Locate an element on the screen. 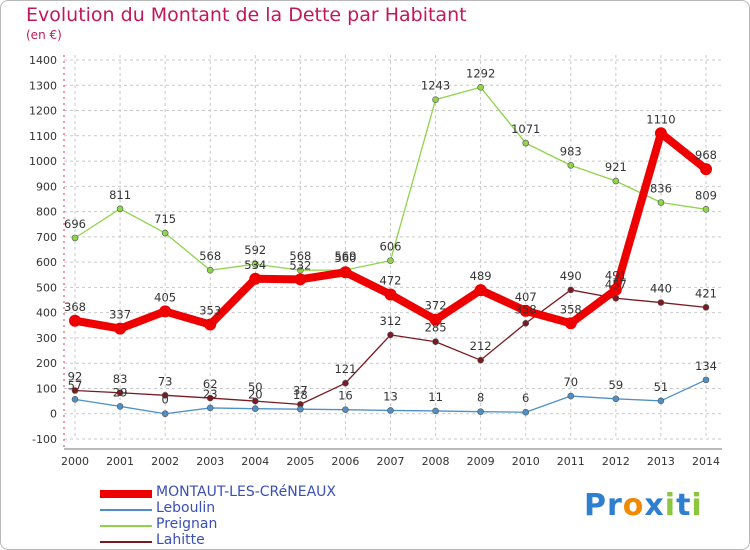 The width and height of the screenshot is (750, 550). data-label: 62 is located at coordinates (210, 384).